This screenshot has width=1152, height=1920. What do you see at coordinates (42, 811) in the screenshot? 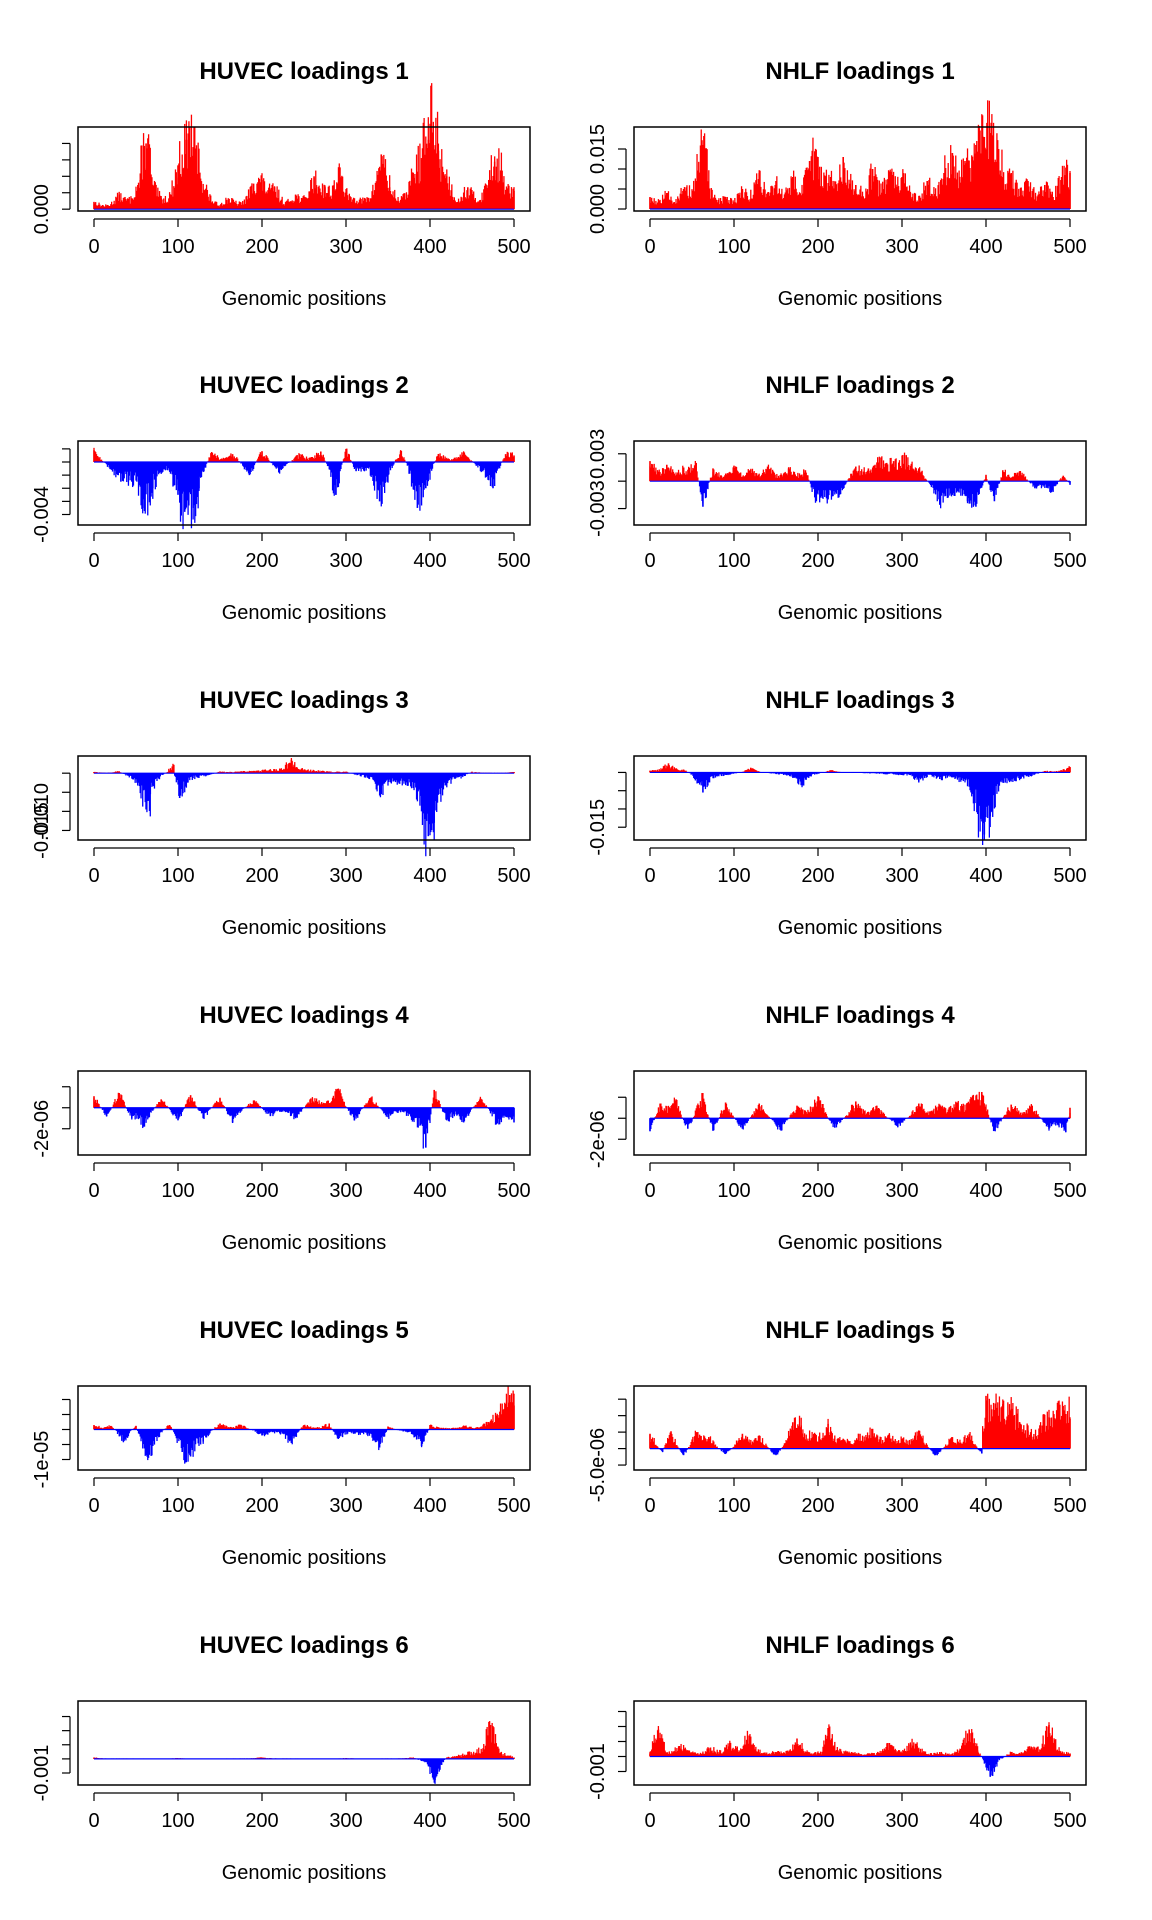
I see `y-tick-label: -0.010` at bounding box center [42, 811].